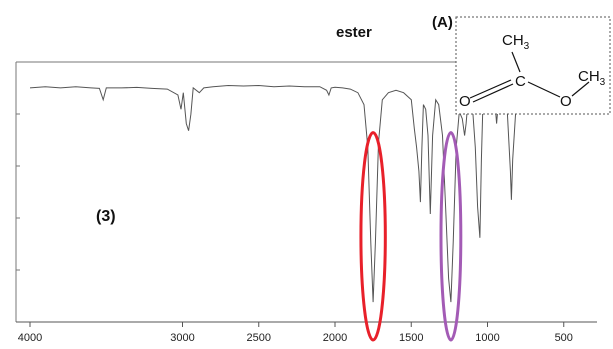 The width and height of the screenshot is (613, 349). Describe the element at coordinates (533, 65) in the screenshot. I see `methyl-acetate-structure: CH3 C O O CH3` at that location.